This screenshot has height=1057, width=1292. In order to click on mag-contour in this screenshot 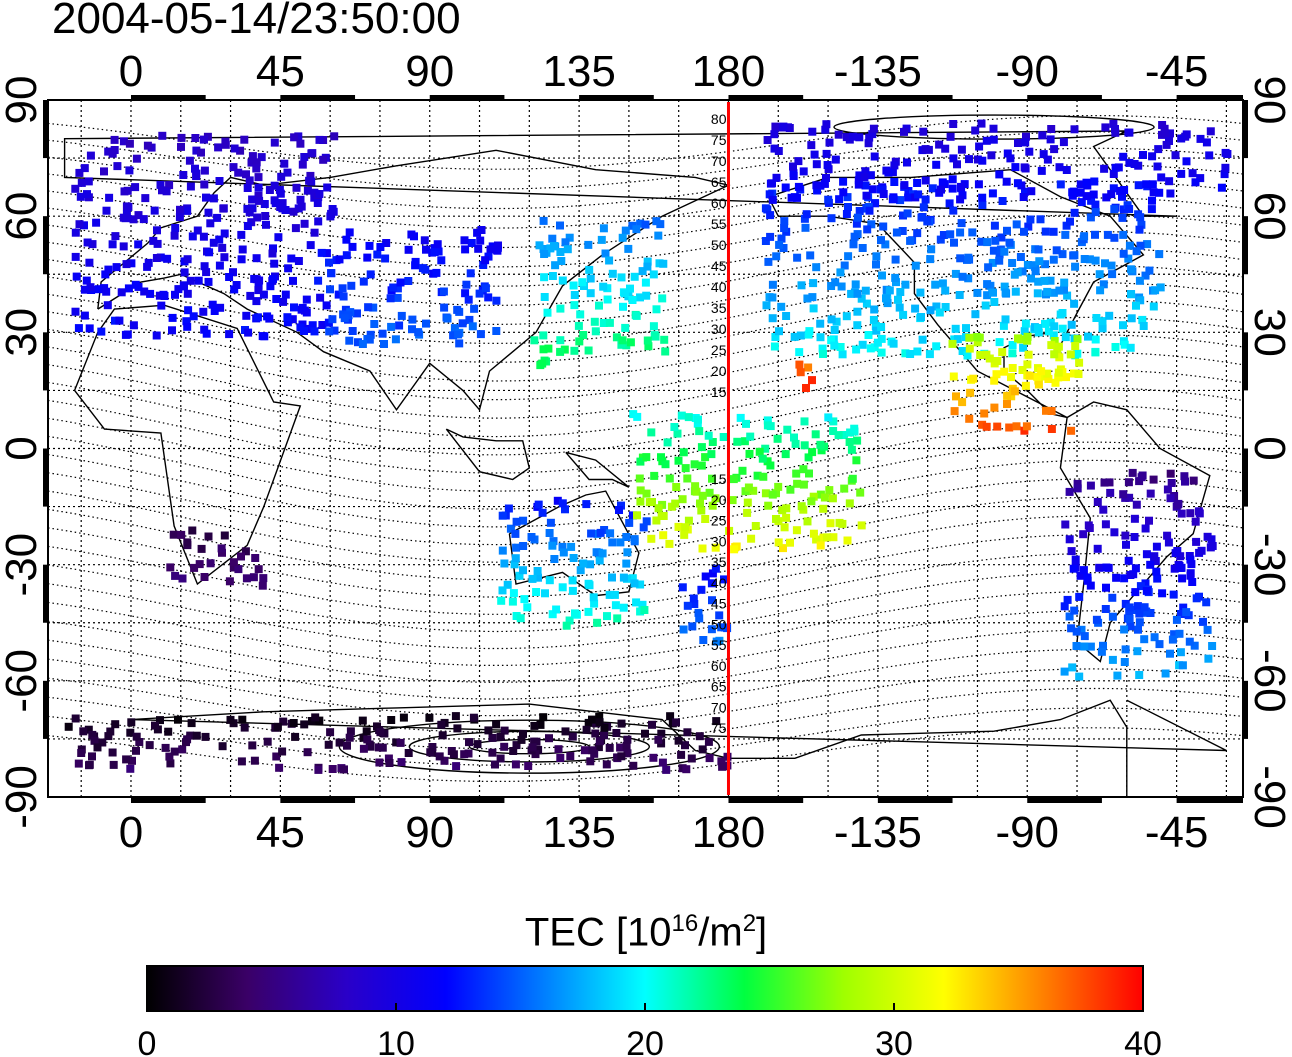, I will do `click(645, 340)`.